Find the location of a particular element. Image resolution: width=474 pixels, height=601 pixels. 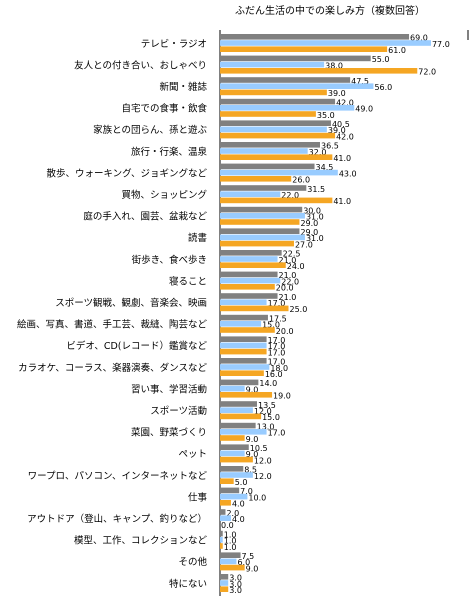

value-label: 6.0 is located at coordinates (243, 562).